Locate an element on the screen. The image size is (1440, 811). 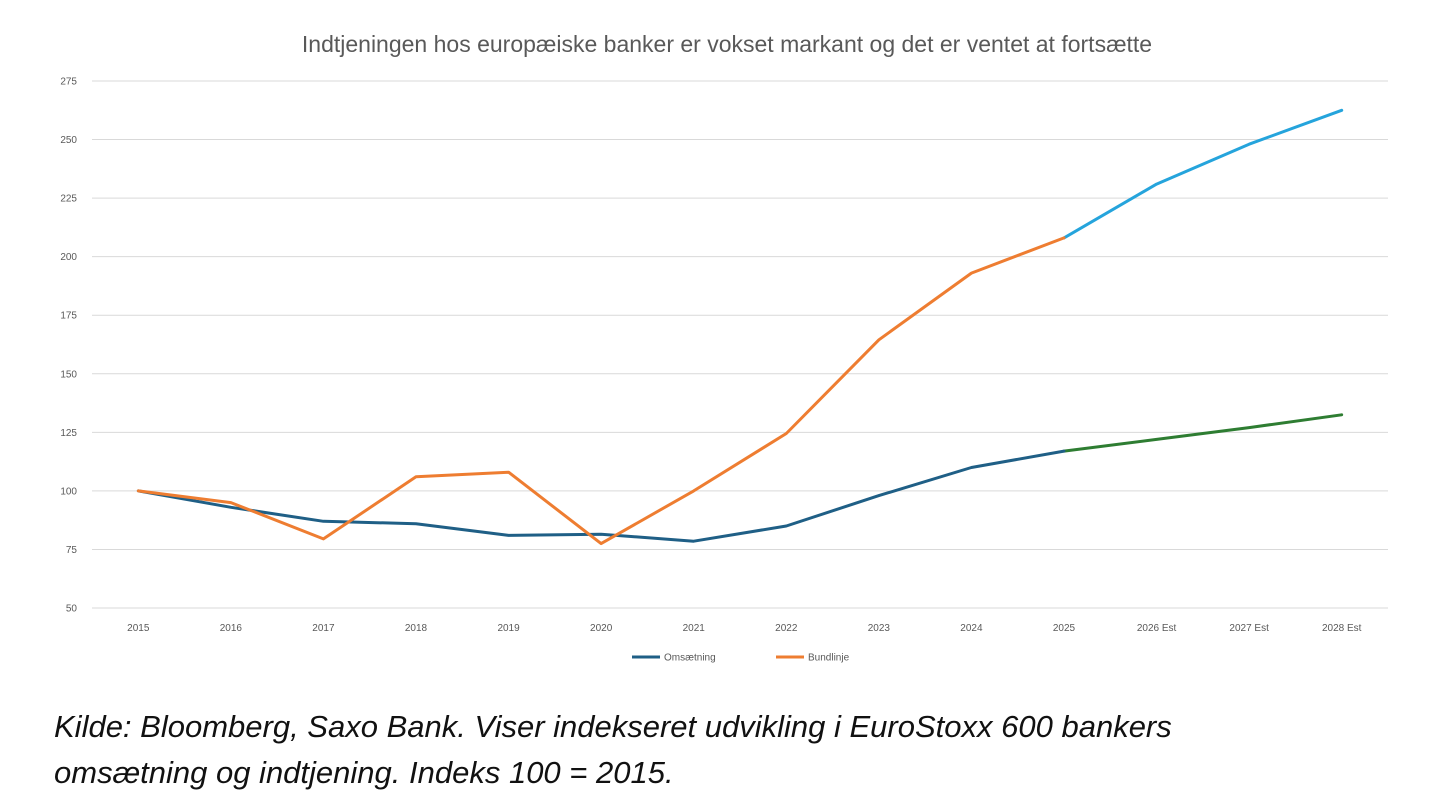
y-tick-label: 275 is located at coordinates (68, 82).